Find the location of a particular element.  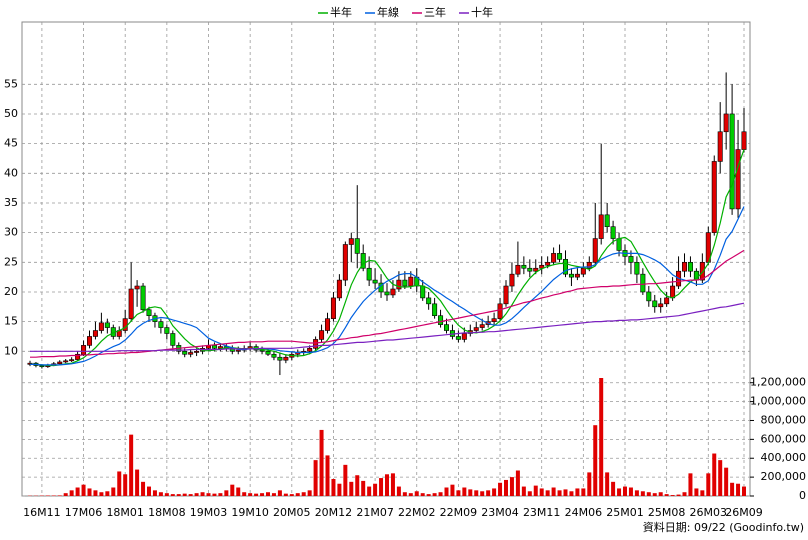

x-tick-label: 20M12 is located at coordinates (334, 512).